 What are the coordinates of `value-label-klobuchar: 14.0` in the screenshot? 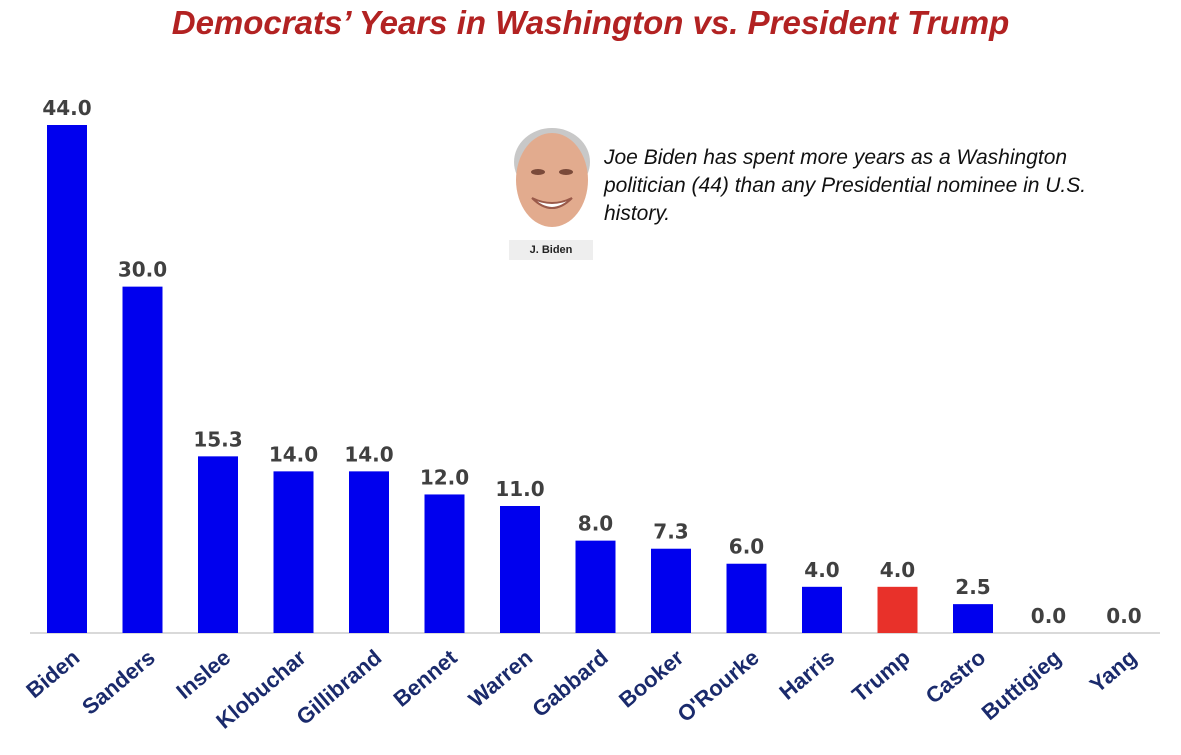 It's located at (293, 454).